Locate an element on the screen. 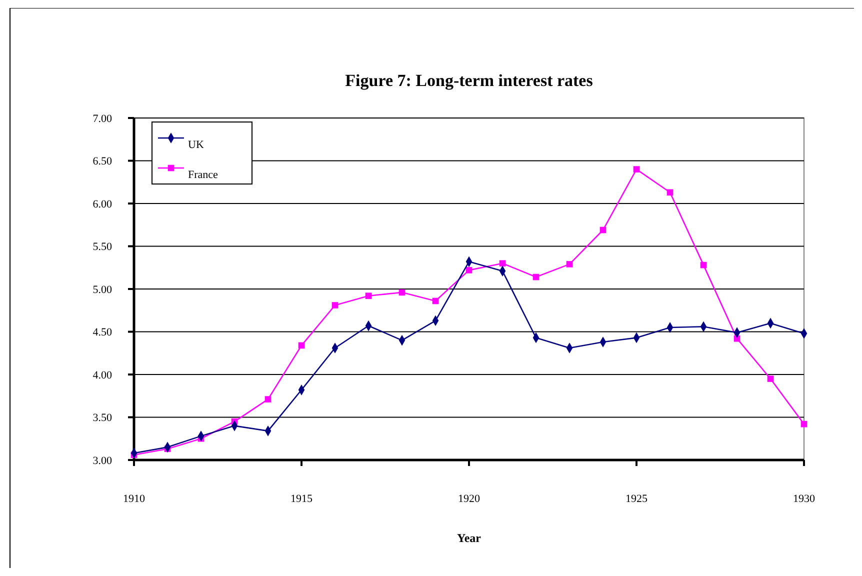  x-tick-label: 1915 is located at coordinates (301, 499).